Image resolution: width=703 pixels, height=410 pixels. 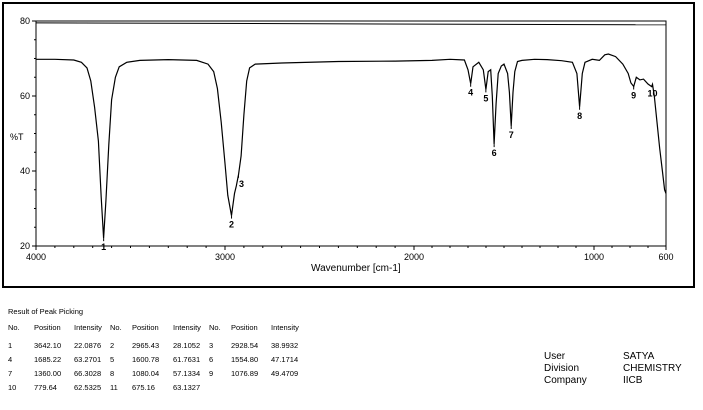 I want to click on peak-table-cell: 47.1714, so click(x=285, y=359).